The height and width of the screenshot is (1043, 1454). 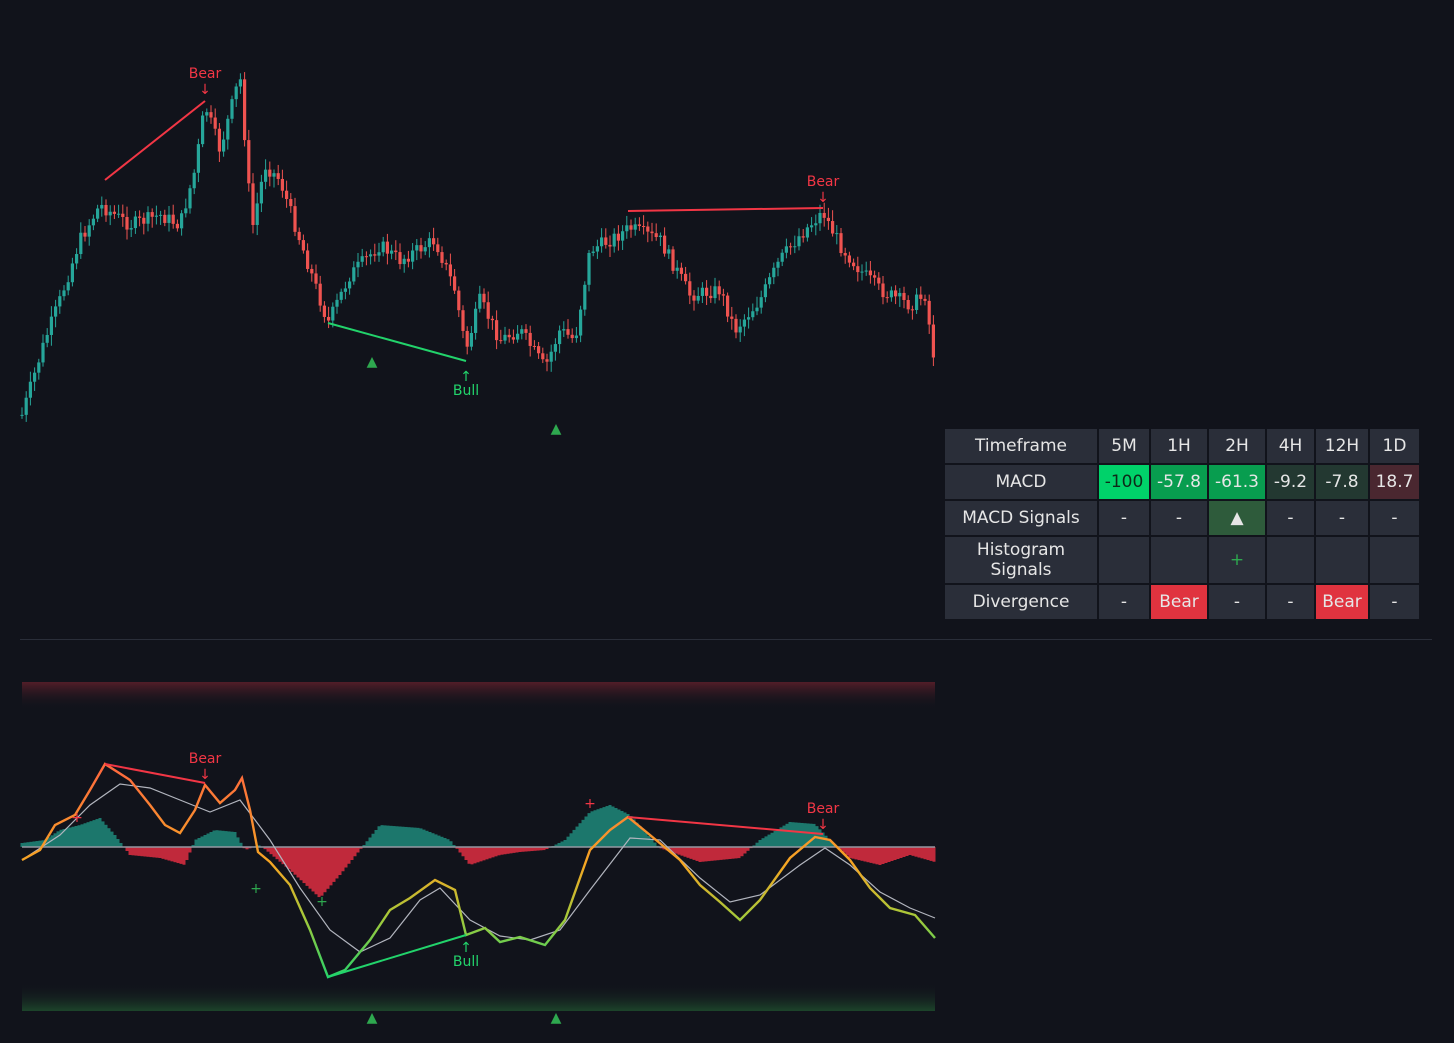 What do you see at coordinates (1179, 482) in the screenshot?
I see `table-cell: -57.8` at bounding box center [1179, 482].